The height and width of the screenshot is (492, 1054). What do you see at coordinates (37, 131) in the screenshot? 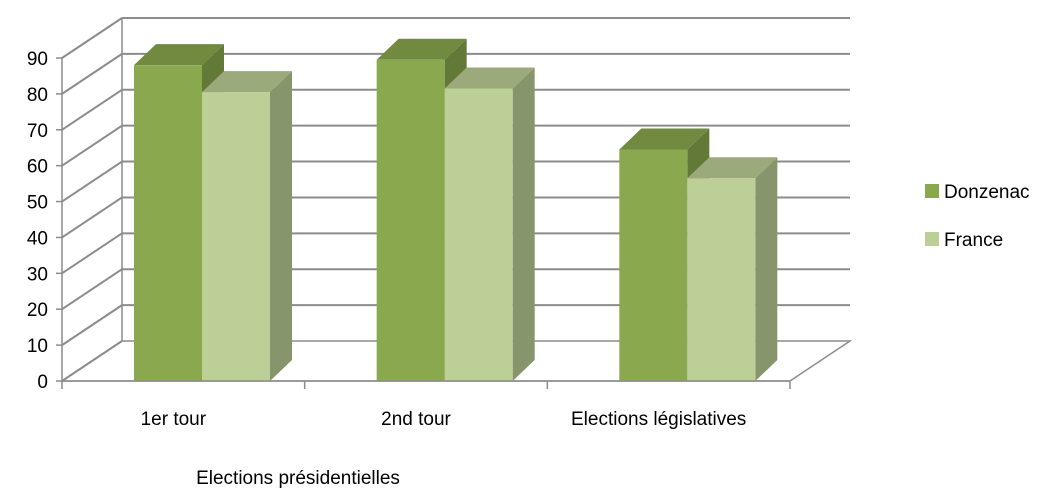
I see `y-tick-label: 70` at bounding box center [37, 131].